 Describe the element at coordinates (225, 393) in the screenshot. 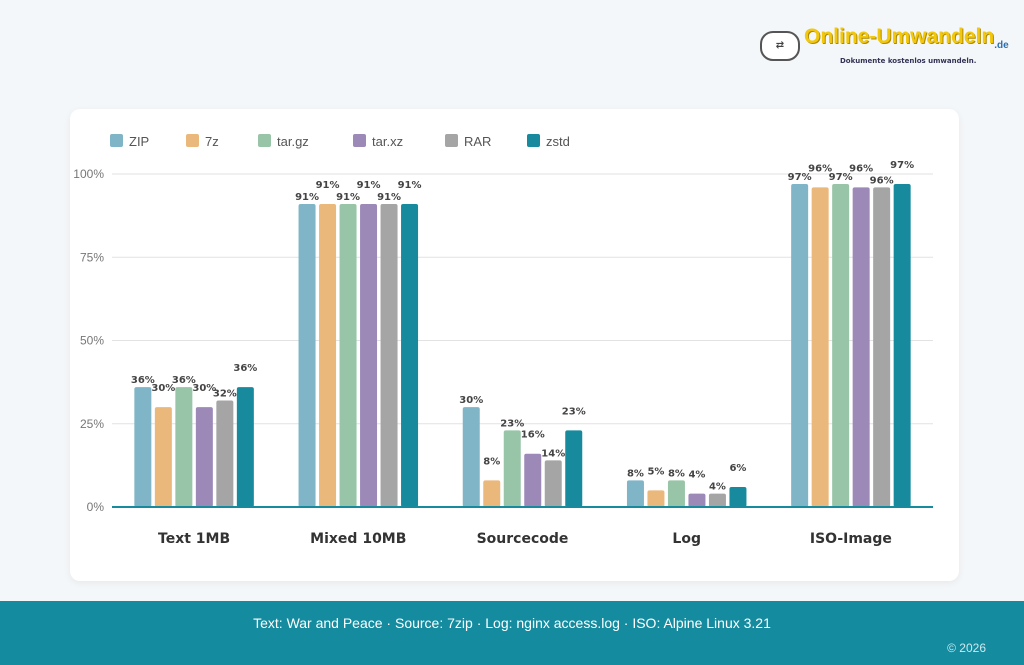

I see `data-label: 32%` at that location.